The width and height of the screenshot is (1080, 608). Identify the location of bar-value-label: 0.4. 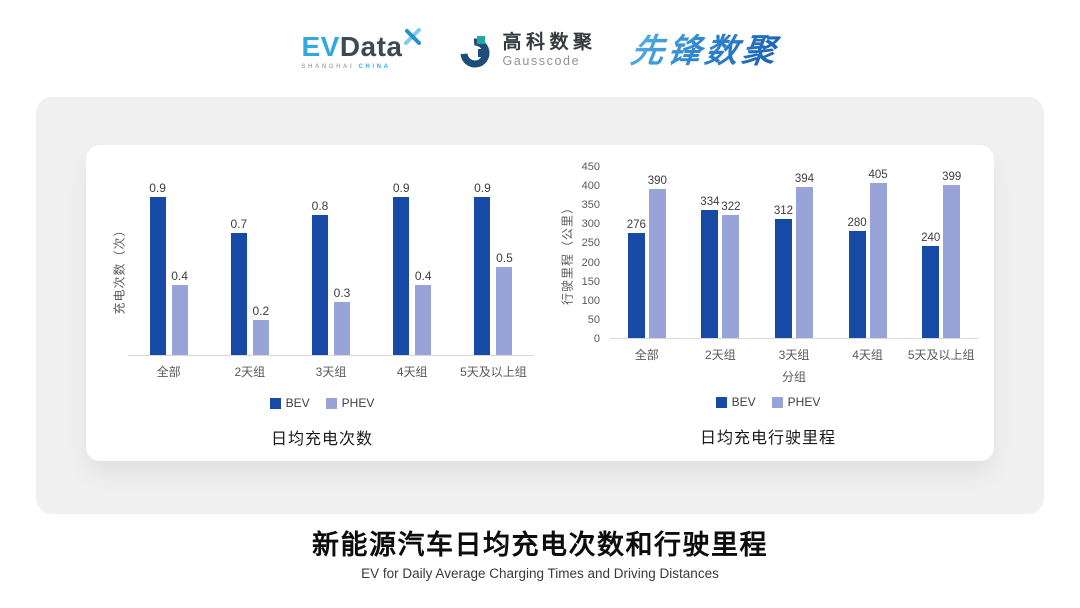
(423, 276).